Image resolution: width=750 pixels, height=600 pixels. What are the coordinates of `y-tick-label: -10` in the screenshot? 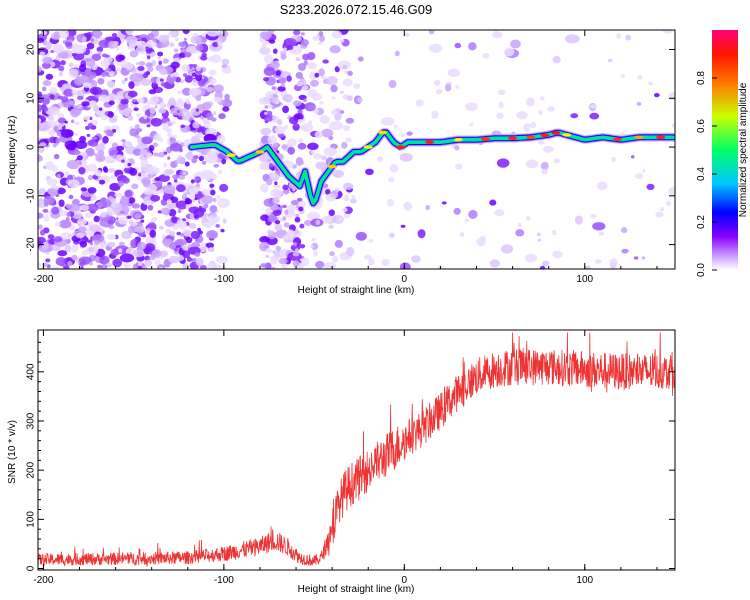 It's located at (31, 195).